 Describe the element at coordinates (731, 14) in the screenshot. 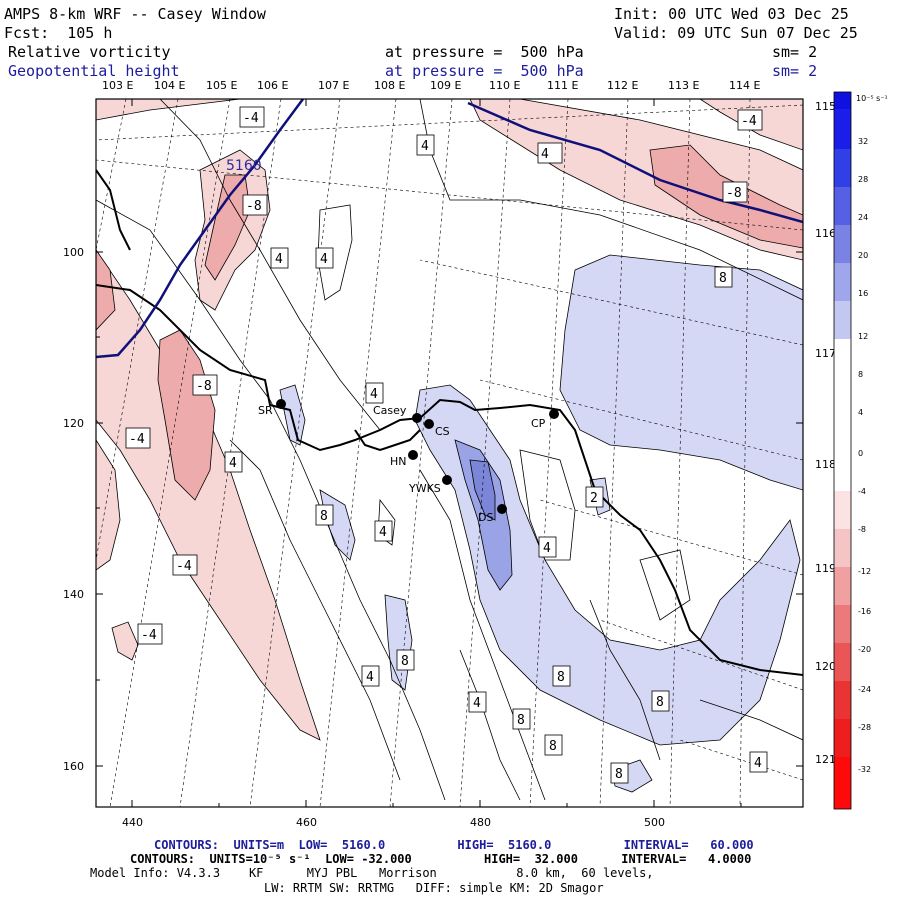

I see `init-time: Init: 00 UTC Wed 03 Dec 25` at that location.